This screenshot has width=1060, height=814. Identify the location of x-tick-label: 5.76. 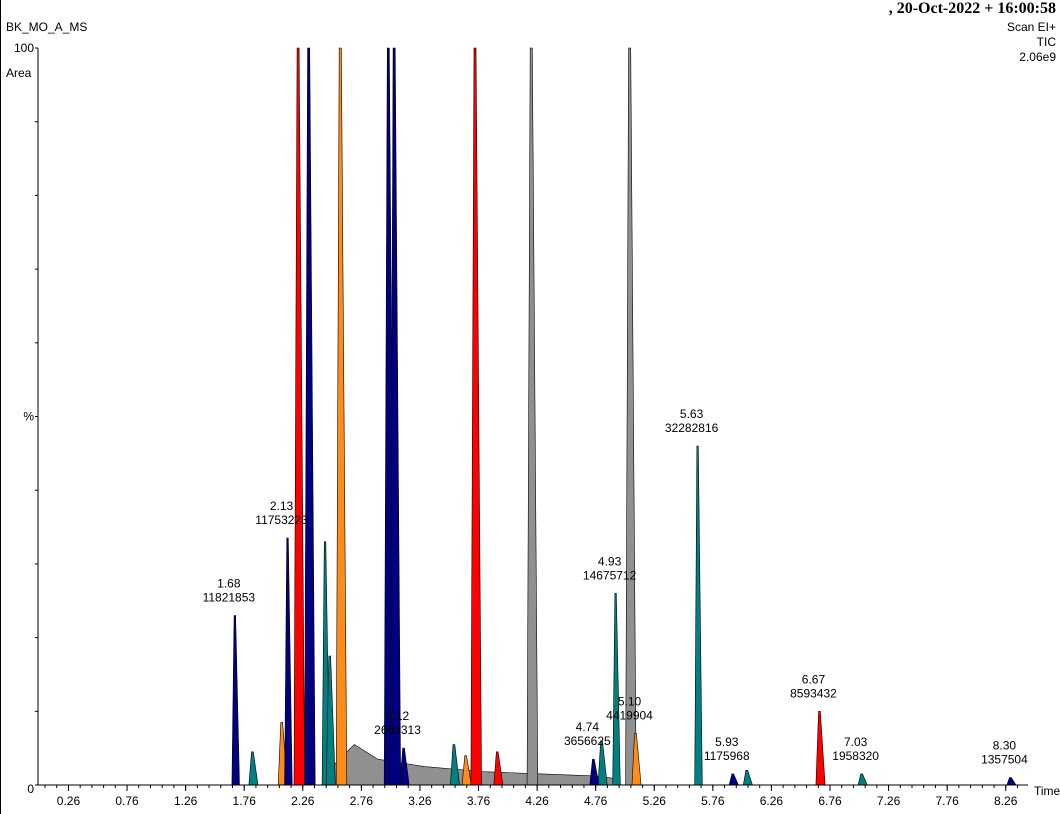
(713, 801).